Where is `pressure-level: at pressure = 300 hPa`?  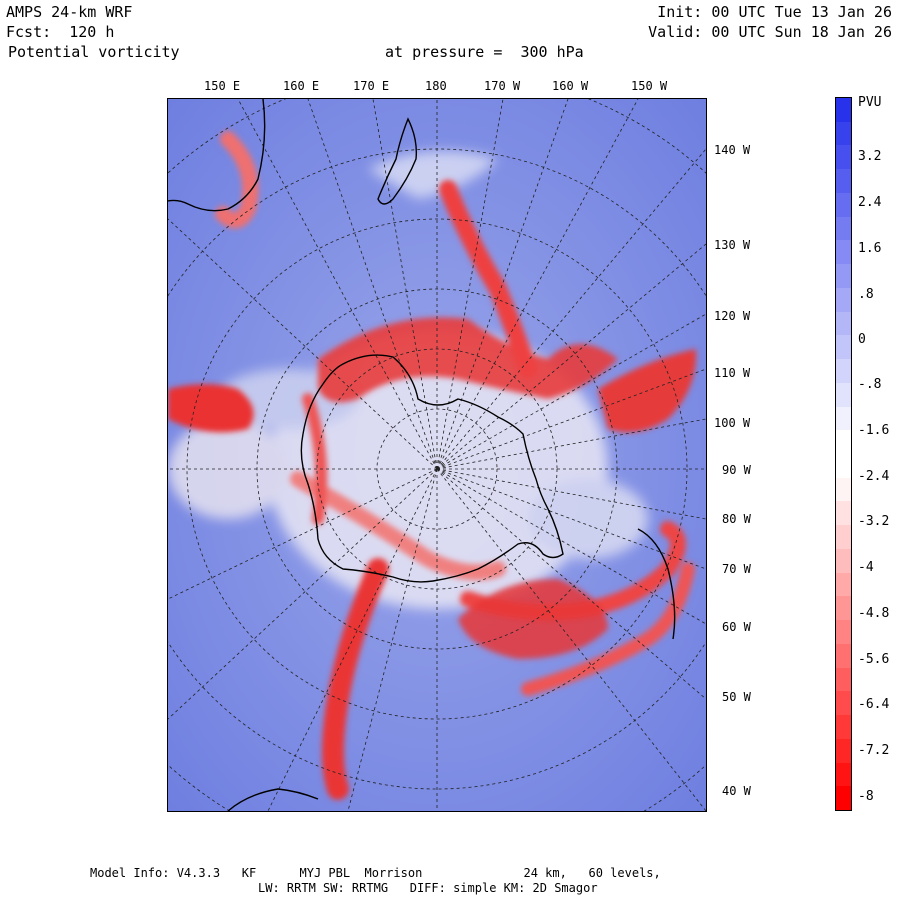
pressure-level: at pressure = 300 hPa is located at coordinates (484, 52).